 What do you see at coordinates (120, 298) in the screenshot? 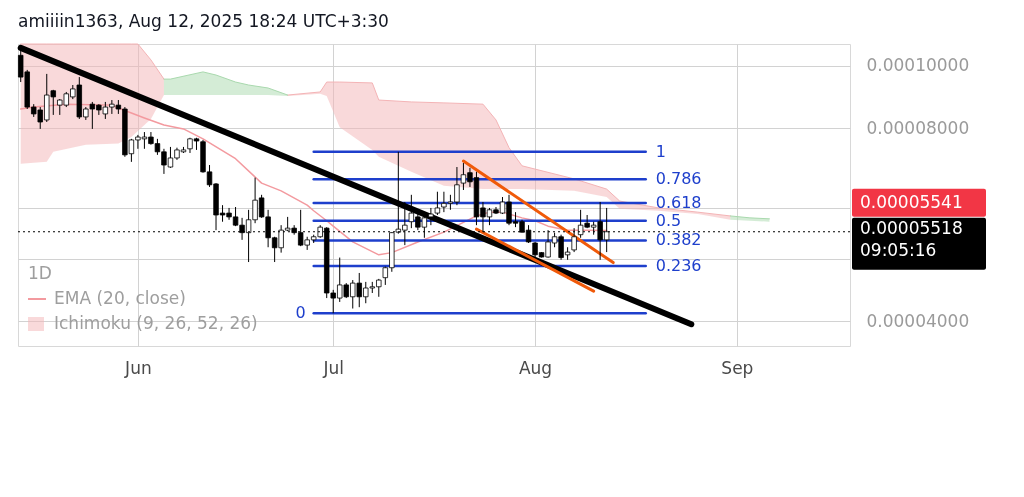
I see `legend-label: EMA (20, close)` at bounding box center [120, 298].